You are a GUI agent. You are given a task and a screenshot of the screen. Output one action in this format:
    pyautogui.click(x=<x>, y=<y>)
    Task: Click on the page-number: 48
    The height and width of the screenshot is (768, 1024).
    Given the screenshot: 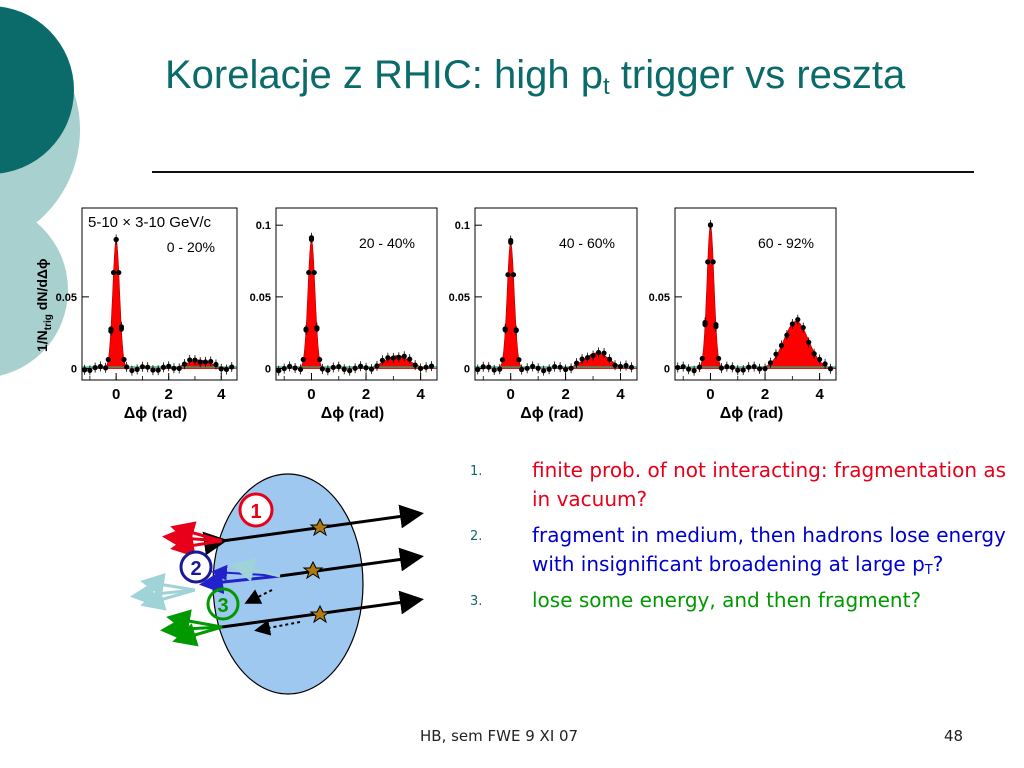 What is the action you would take?
    pyautogui.click(x=954, y=736)
    